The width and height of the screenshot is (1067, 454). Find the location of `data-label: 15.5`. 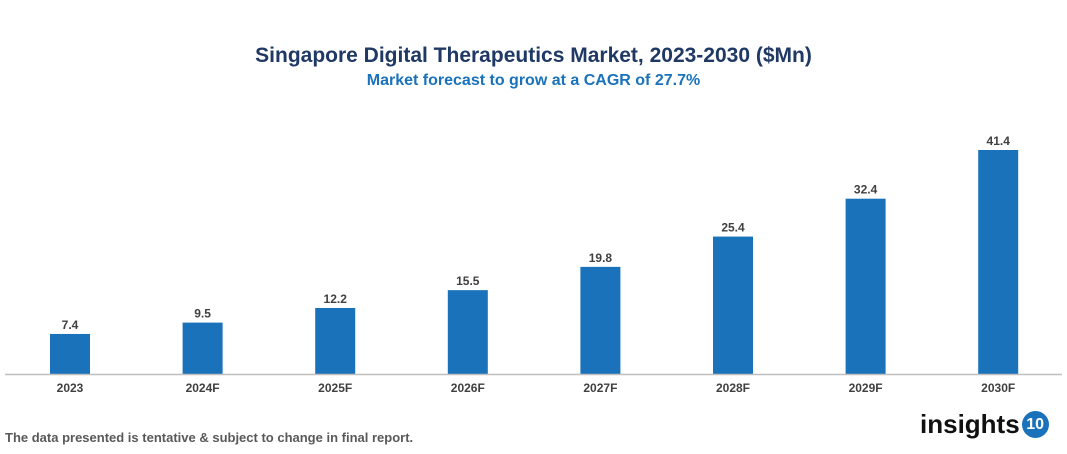

data-label: 15.5 is located at coordinates (468, 281).